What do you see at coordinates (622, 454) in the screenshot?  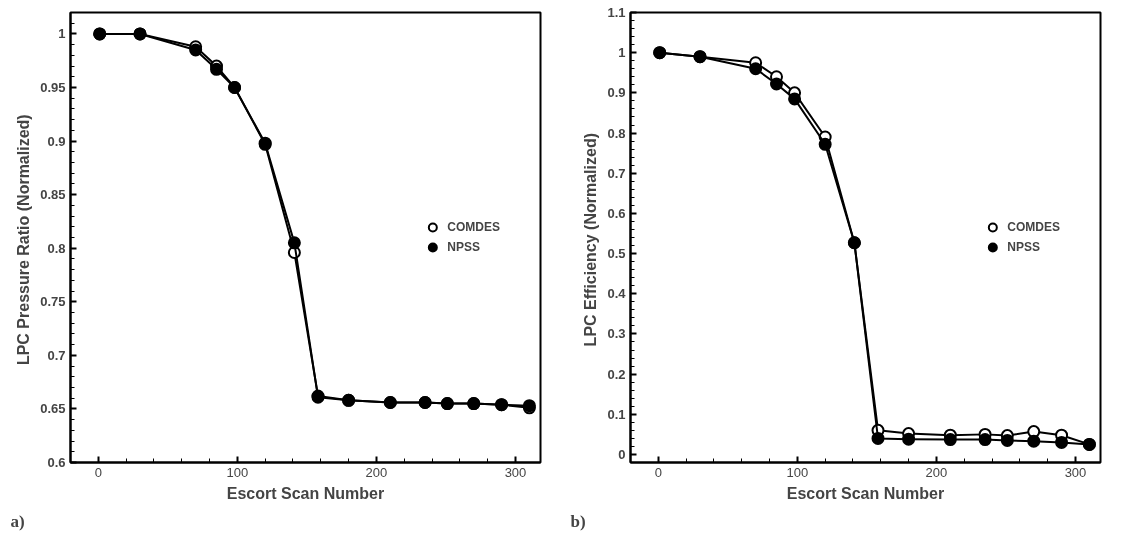 I see `y-tick-label: 0` at bounding box center [622, 454].